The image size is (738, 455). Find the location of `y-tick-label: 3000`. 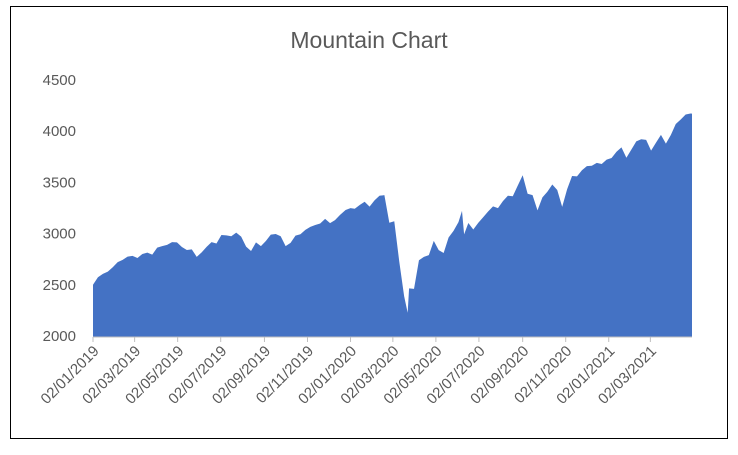

y-tick-label: 3000 is located at coordinates (59, 234).